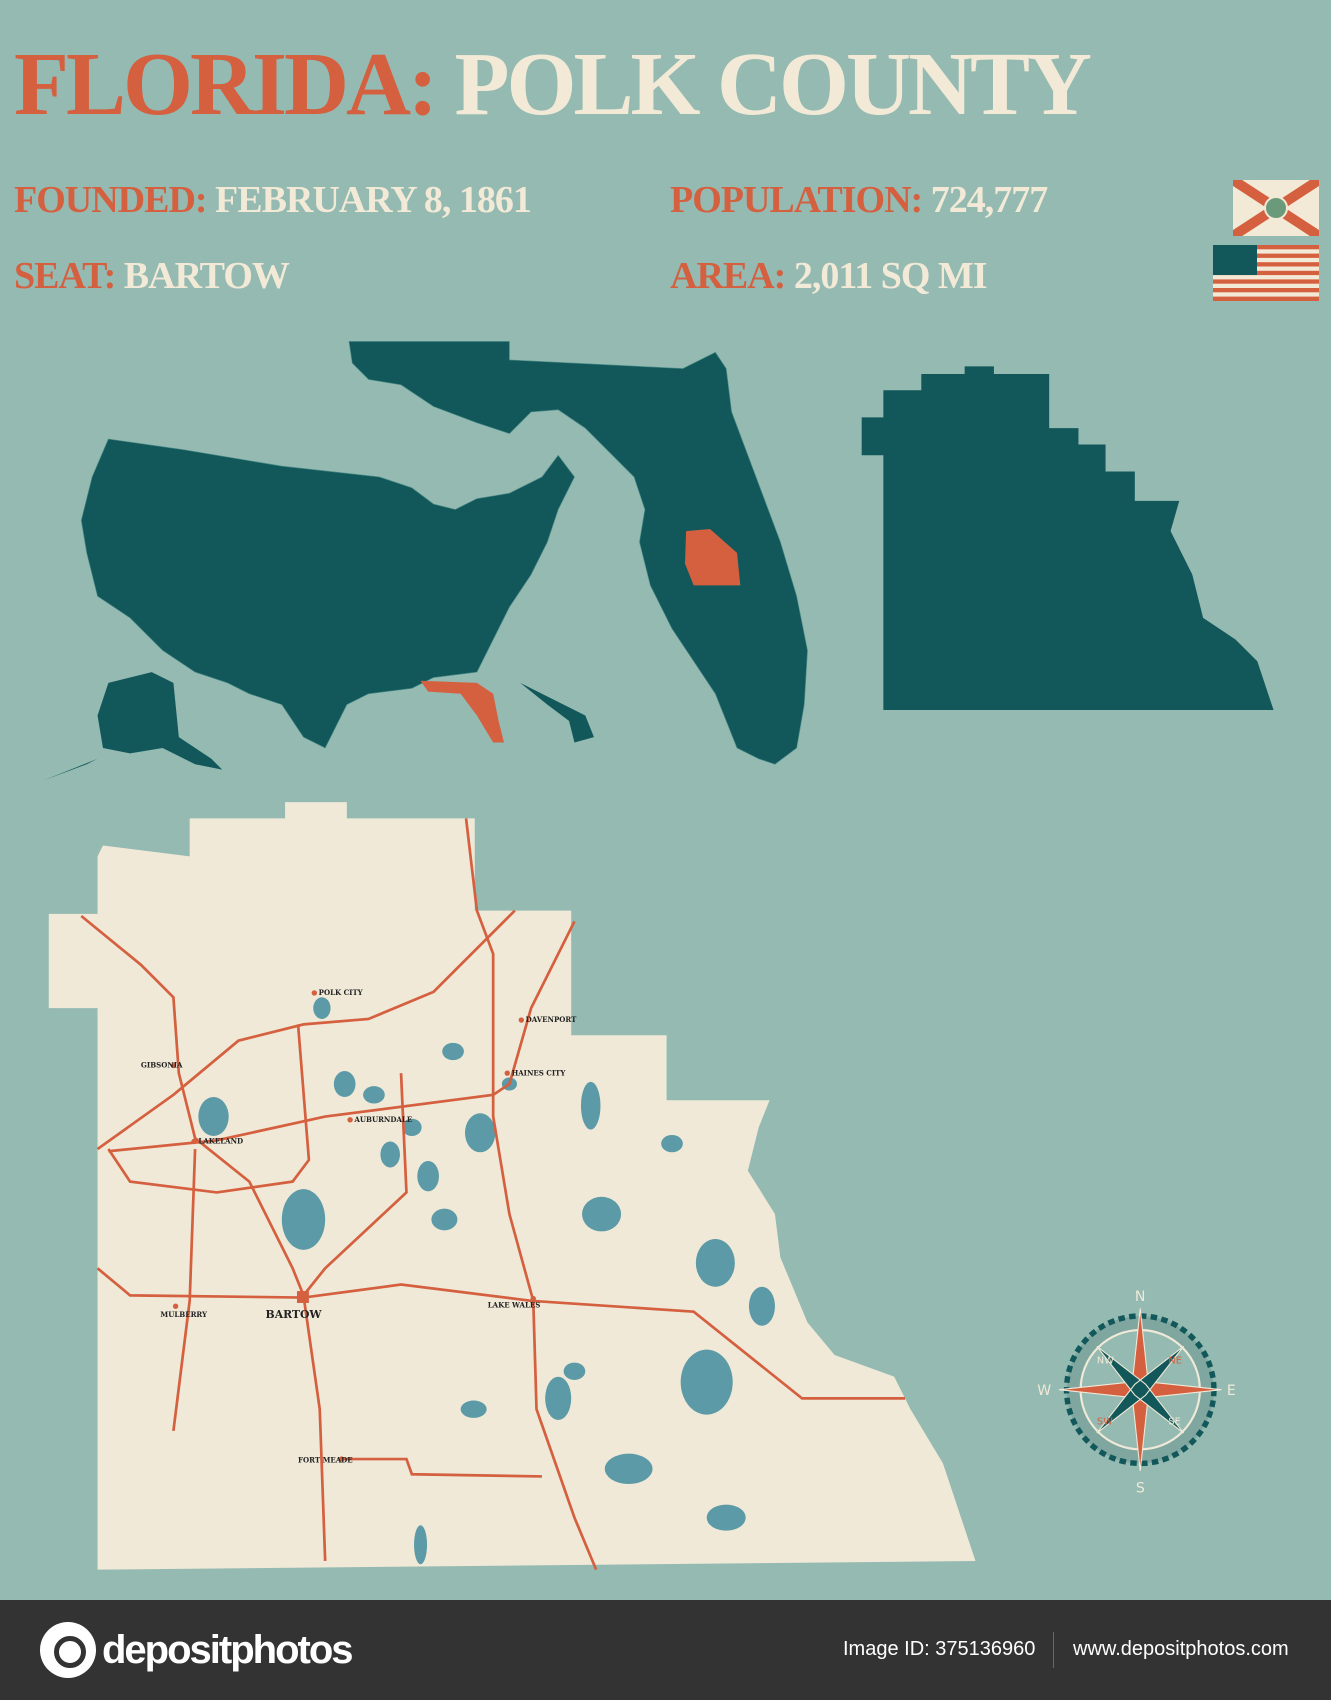  I want to click on svg-text: DAVENPORT, so click(551, 1019).